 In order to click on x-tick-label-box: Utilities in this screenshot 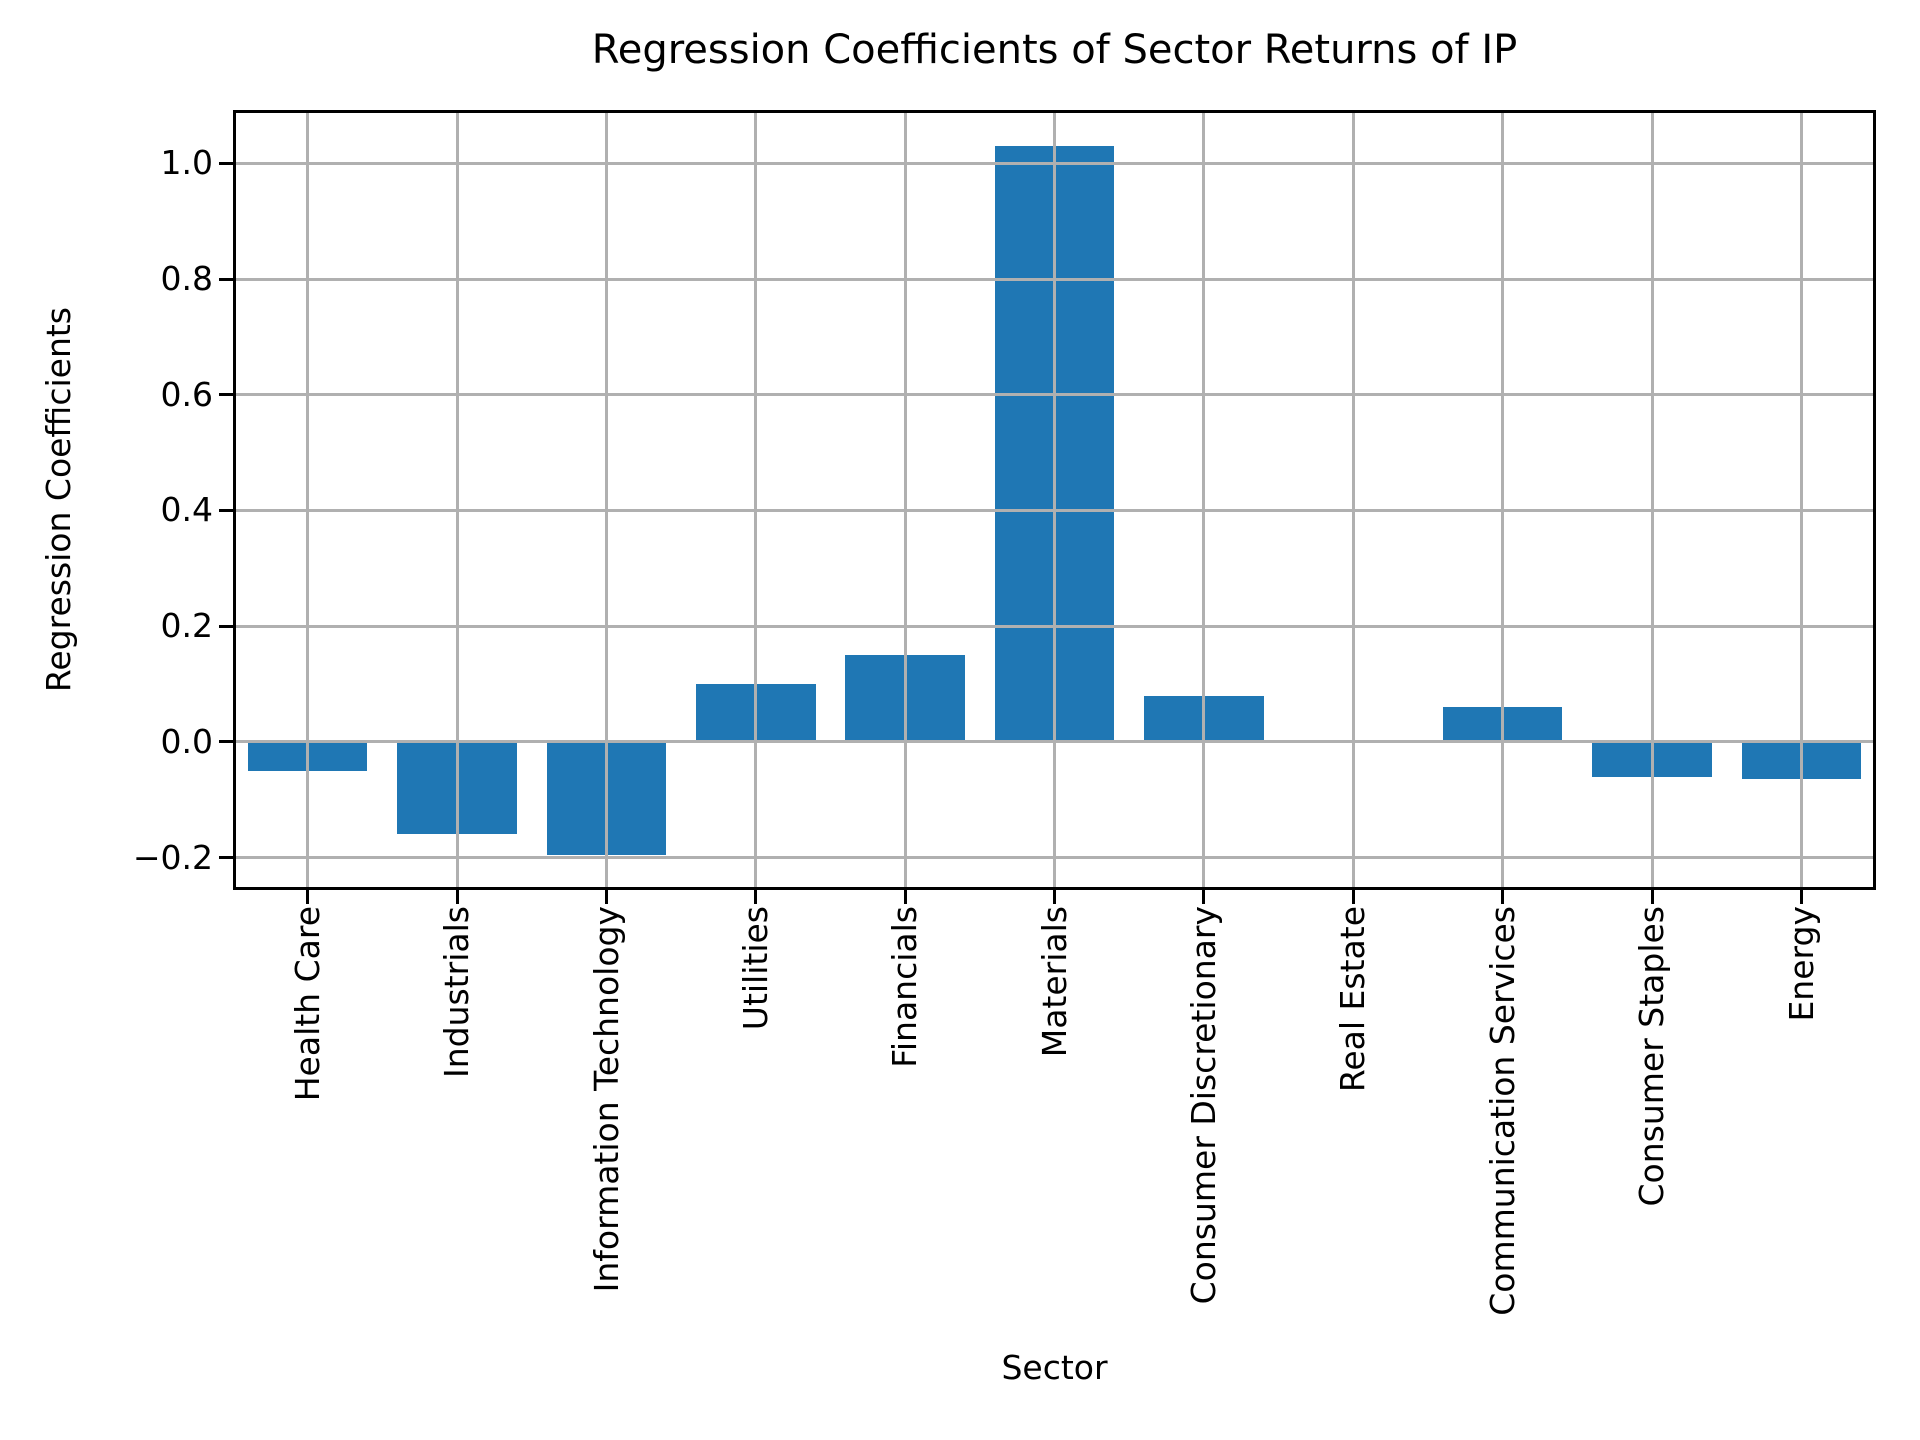, I will do `click(756, 968)`.